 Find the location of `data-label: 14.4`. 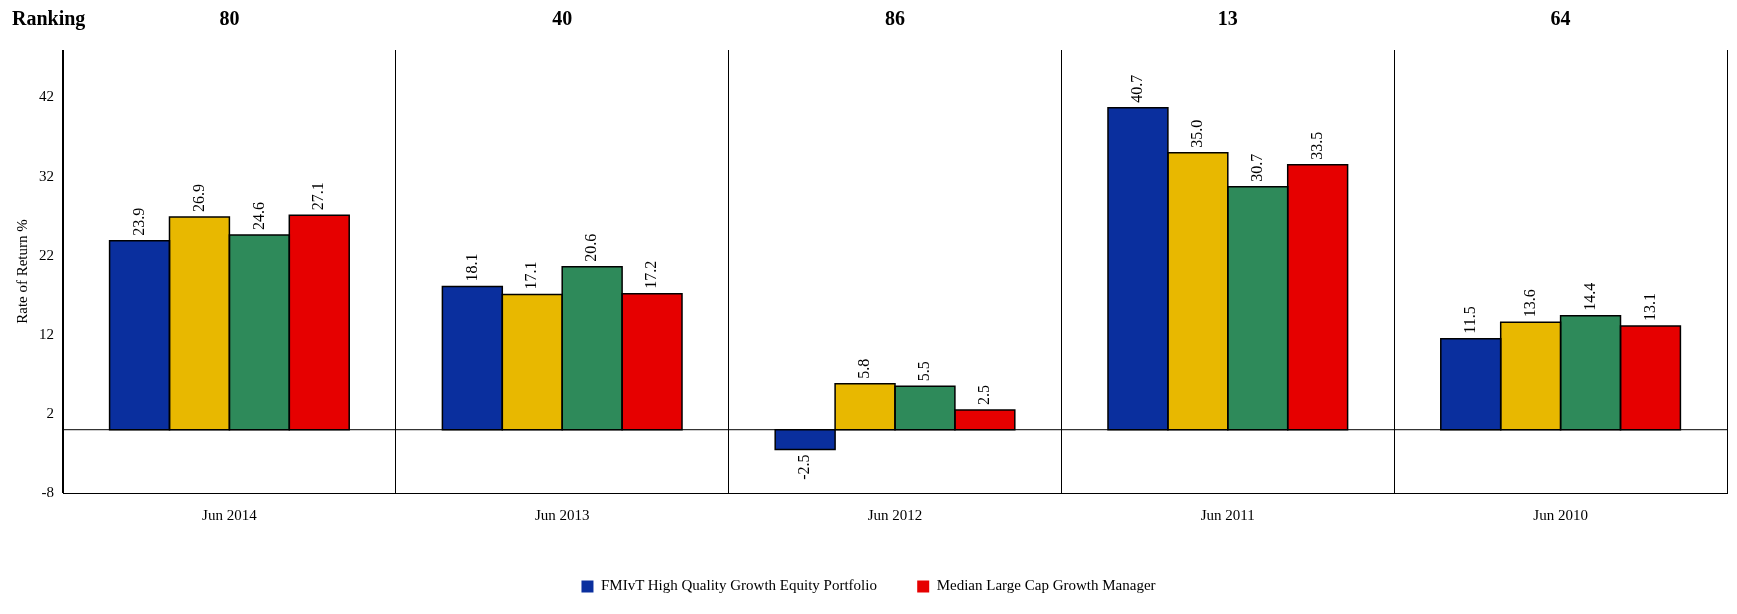

data-label: 14.4 is located at coordinates (1589, 296).